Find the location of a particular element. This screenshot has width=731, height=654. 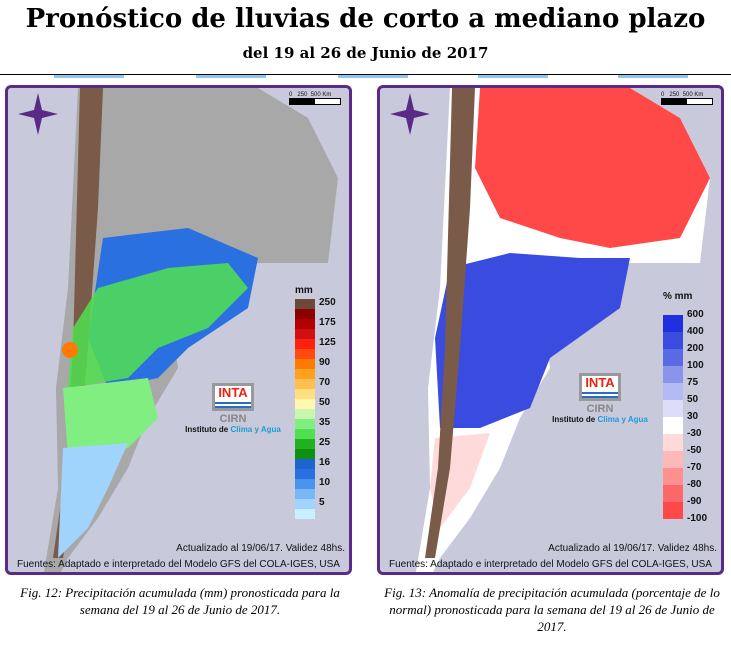

legend-label: 16 is located at coordinates (325, 462).